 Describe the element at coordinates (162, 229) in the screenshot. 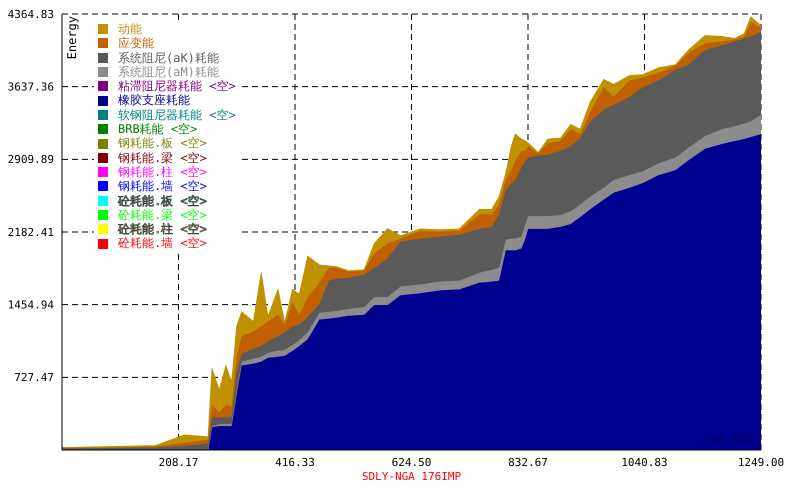

I see `legend-label: 砼耗能.柱 <空>` at that location.